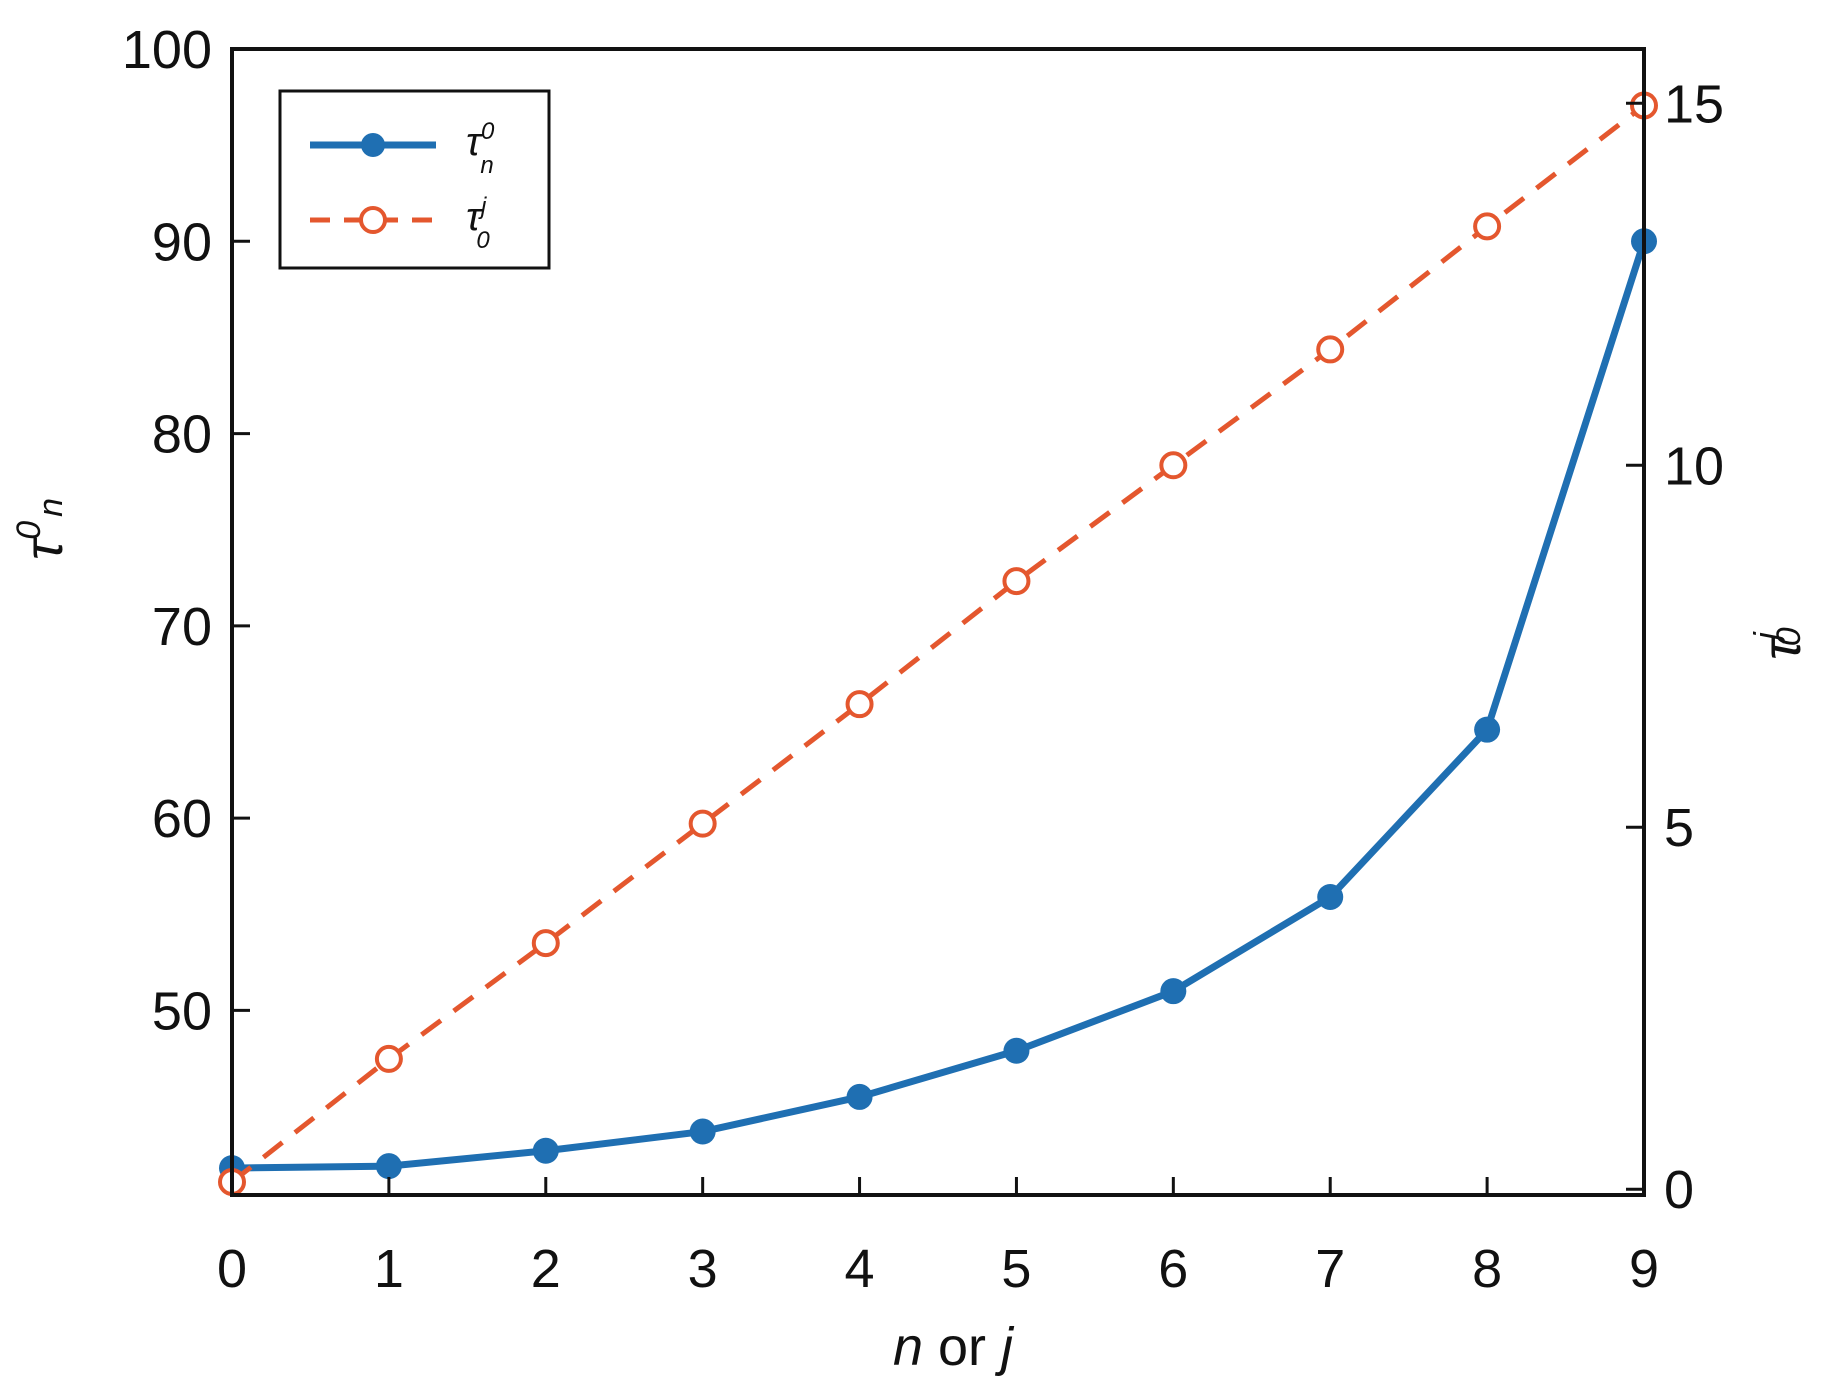  What do you see at coordinates (1679, 828) in the screenshot?
I see `y-right-tick-label: 5` at bounding box center [1679, 828].